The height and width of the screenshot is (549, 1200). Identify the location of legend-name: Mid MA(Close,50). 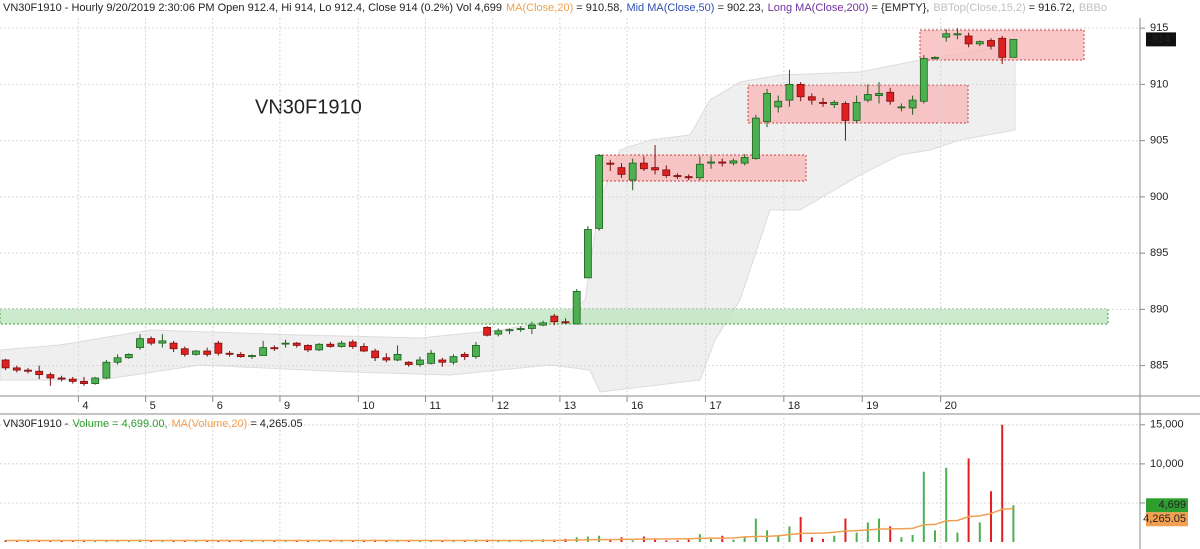
(670, 8).